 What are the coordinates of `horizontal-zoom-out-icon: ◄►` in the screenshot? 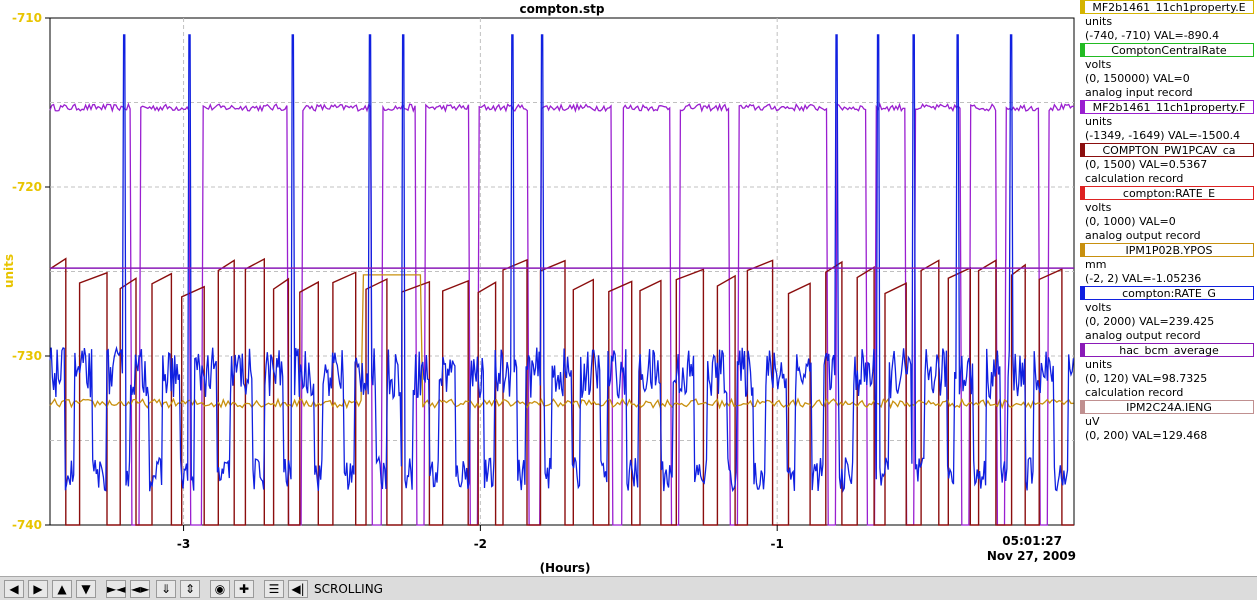 It's located at (140, 589).